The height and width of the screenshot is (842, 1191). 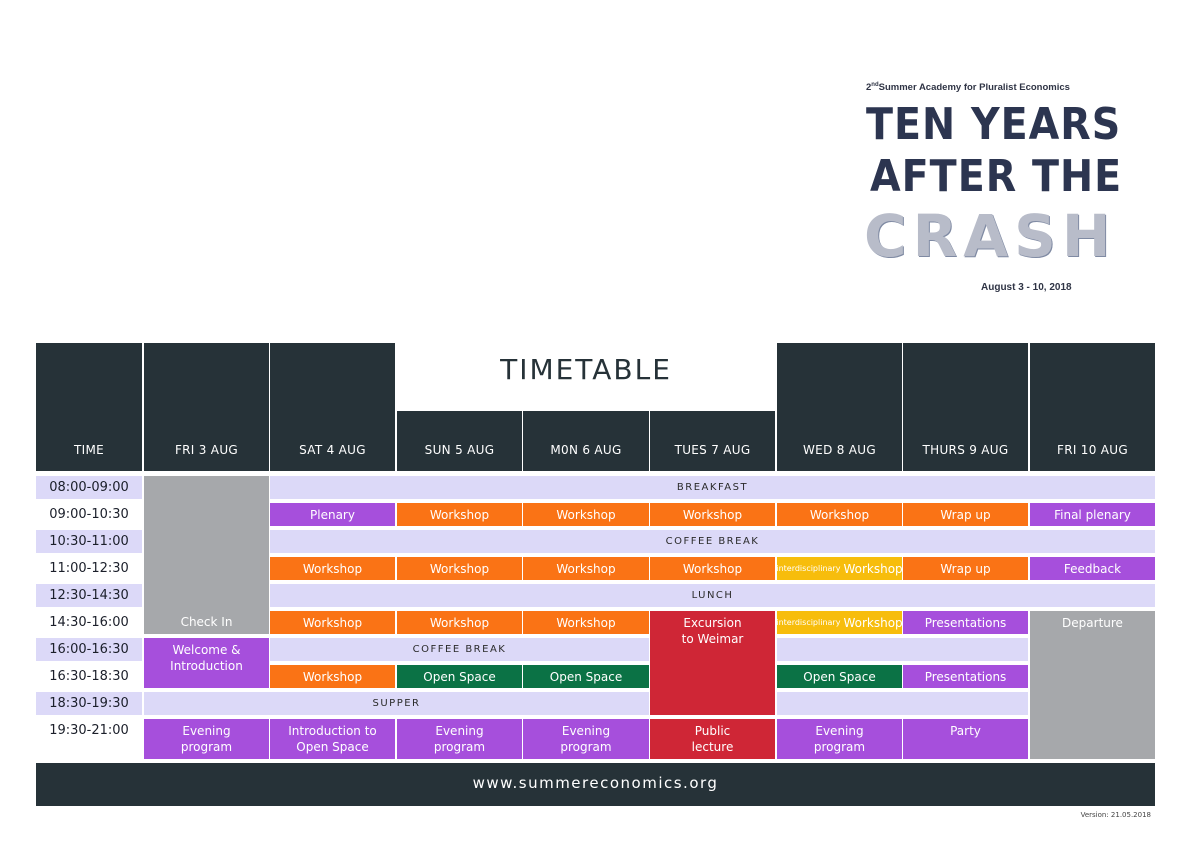 What do you see at coordinates (89, 730) in the screenshot?
I see `time-slot: 19:30-21:00` at bounding box center [89, 730].